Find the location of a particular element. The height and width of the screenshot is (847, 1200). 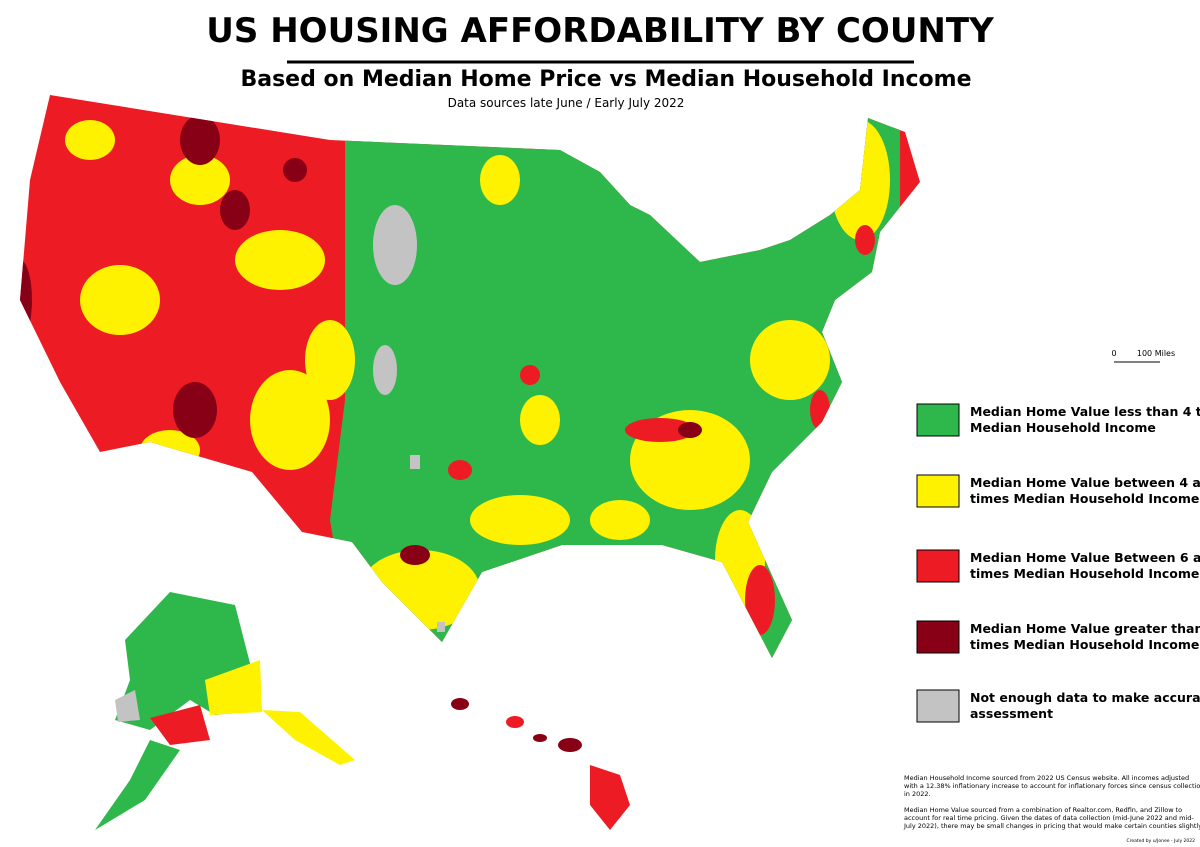

credit: Created by u/Jonee - July 2022 is located at coordinates (1161, 841).